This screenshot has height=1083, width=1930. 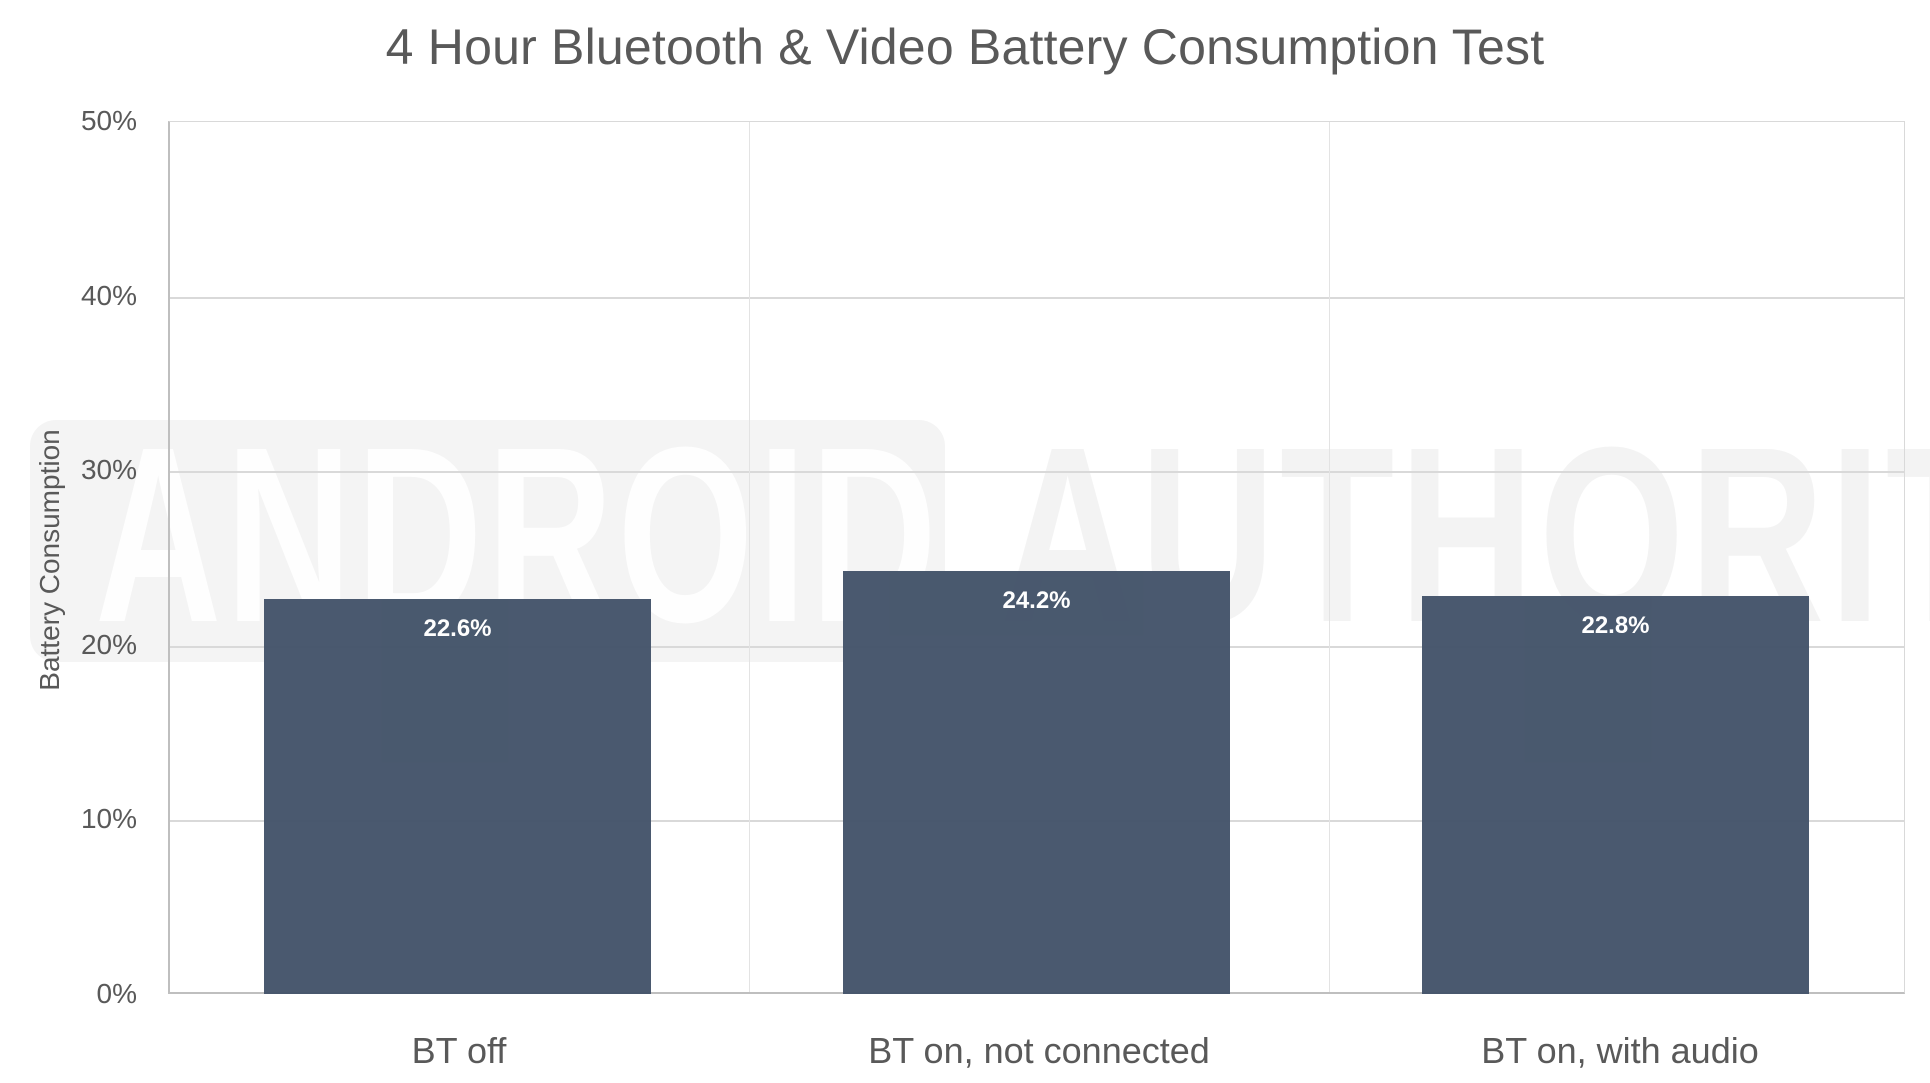 What do you see at coordinates (1036, 601) in the screenshot?
I see `bar-value-label: 24.2%` at bounding box center [1036, 601].